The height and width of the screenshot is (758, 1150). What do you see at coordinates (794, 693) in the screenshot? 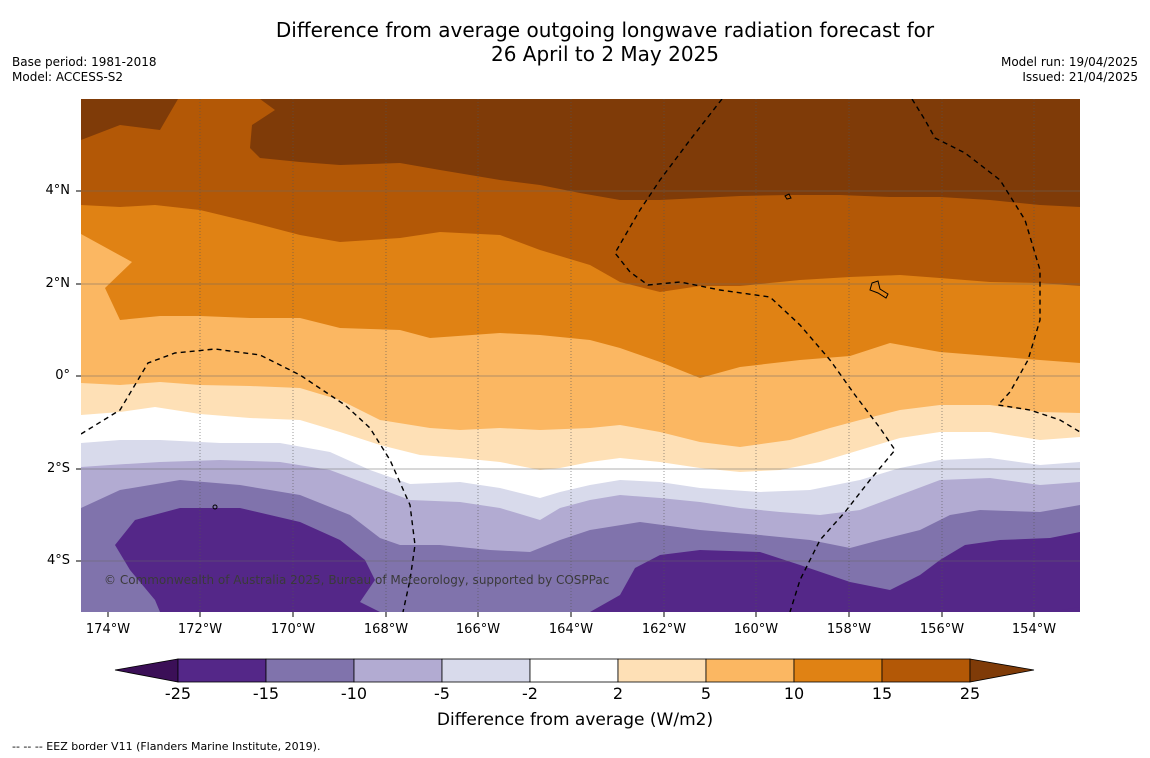
I see `colorbar-tick: 10` at bounding box center [794, 693].